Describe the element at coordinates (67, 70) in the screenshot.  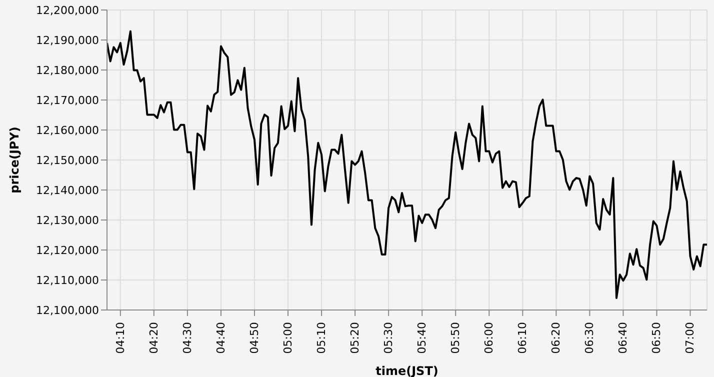
I see `y-tick-label: 12,180,000` at that location.